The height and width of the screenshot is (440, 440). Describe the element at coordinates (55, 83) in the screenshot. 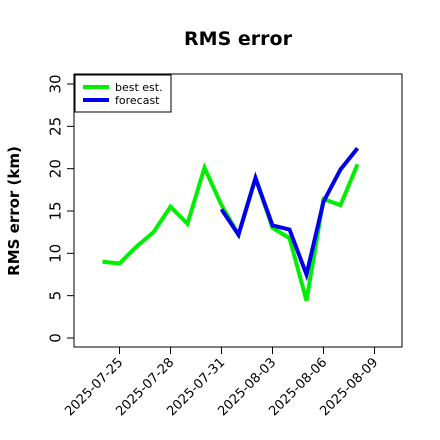

I see `y-tick-label: 30` at that location.